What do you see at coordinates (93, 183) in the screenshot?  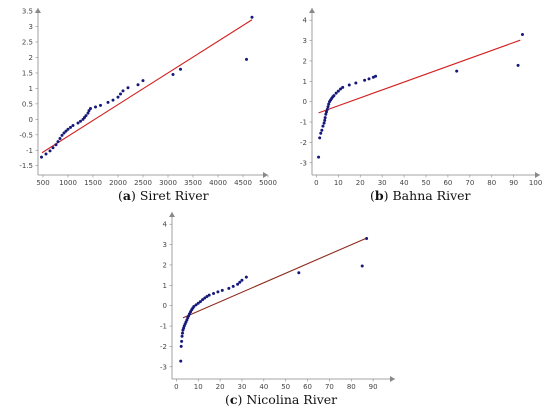 I see `x-tick-label-a: 1500` at bounding box center [93, 183].